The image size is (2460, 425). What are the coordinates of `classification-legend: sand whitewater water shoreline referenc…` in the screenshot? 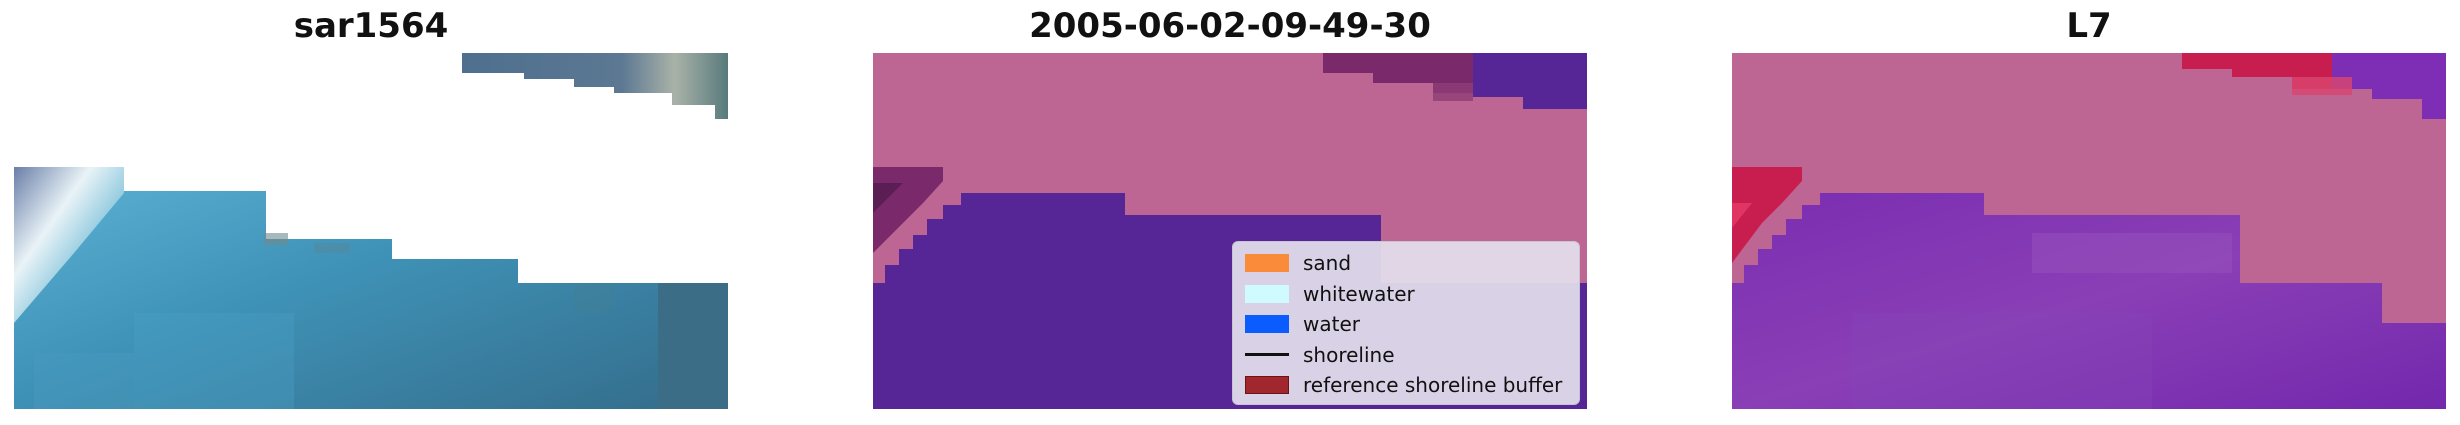 It's located at (1406, 323).